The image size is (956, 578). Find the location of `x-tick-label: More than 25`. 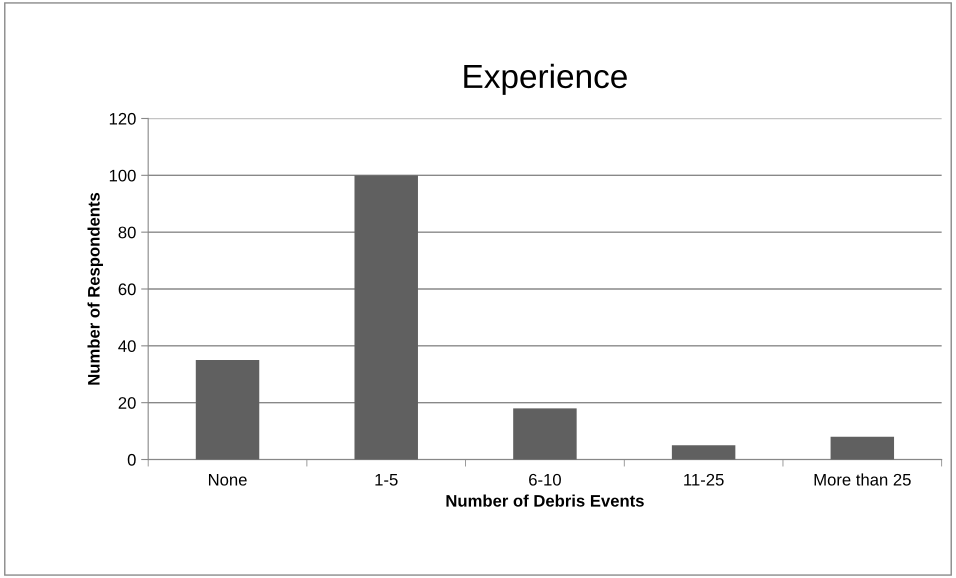

x-tick-label: More than 25 is located at coordinates (862, 479).